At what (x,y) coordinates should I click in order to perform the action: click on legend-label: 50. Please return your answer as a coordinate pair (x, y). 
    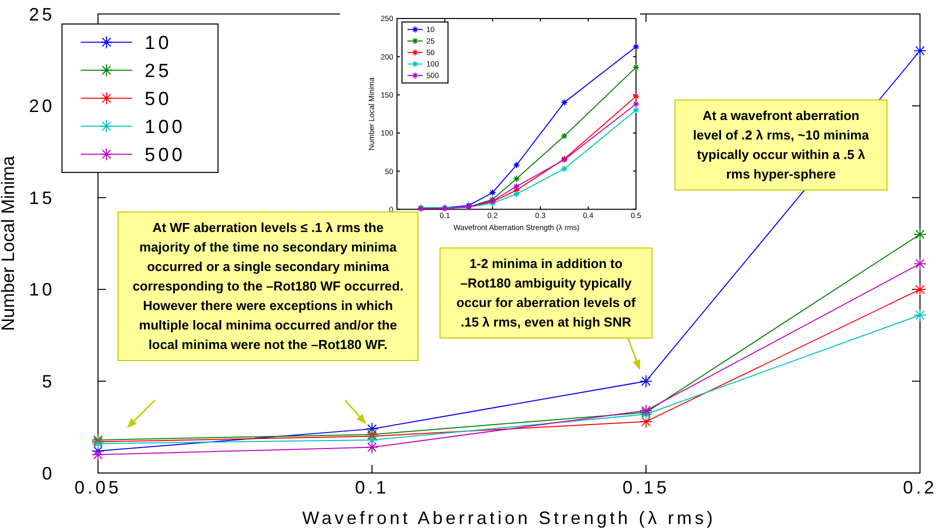
    Looking at the image, I should click on (158, 99).